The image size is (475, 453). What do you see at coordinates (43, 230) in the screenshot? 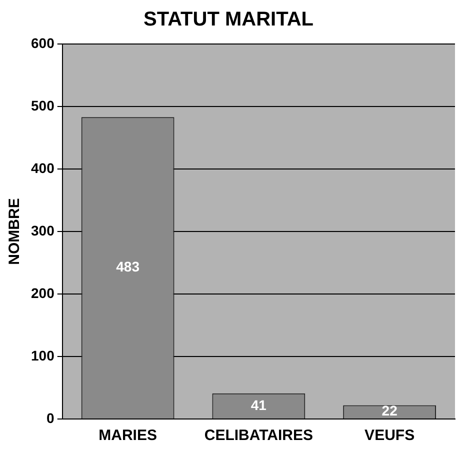
I see `y-tick-label: 300` at bounding box center [43, 230].